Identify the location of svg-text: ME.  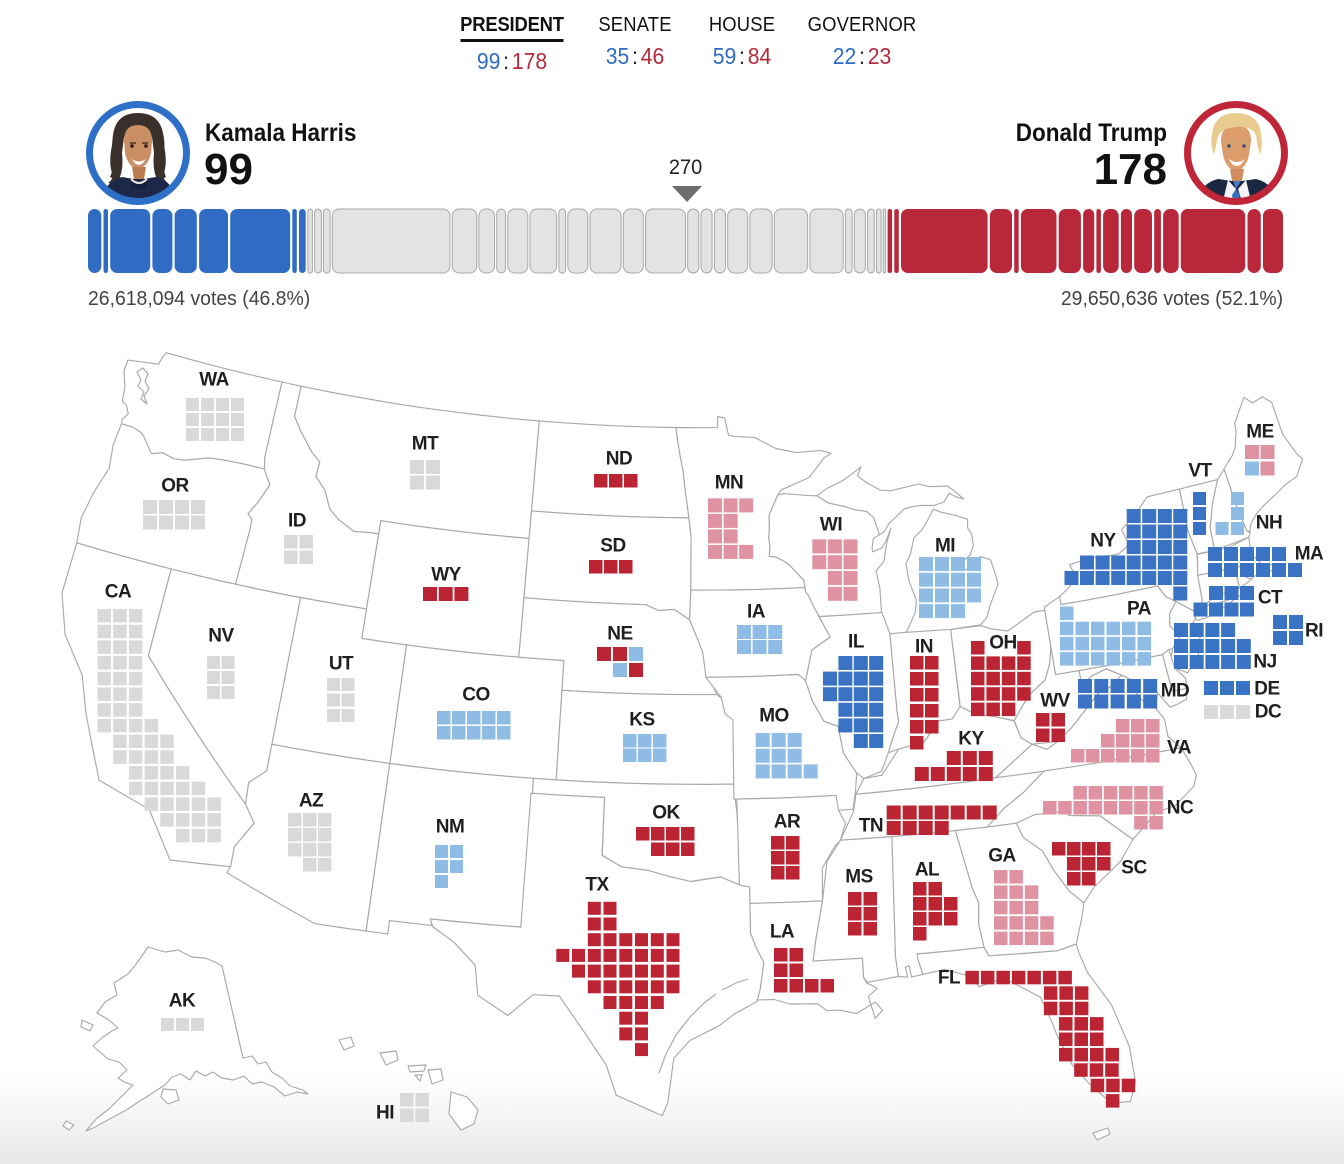
(1260, 432).